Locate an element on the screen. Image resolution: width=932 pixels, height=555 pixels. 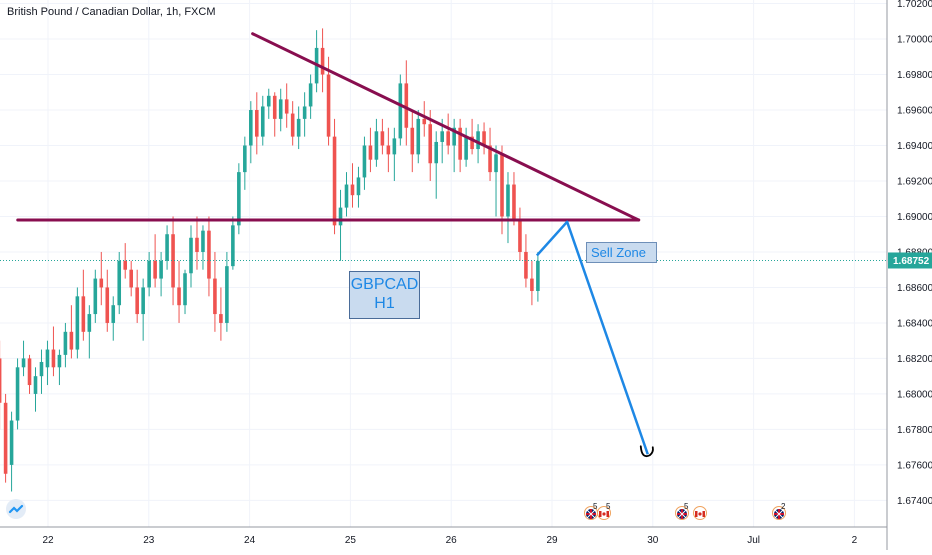
symbol-note: GBPCAD H1 is located at coordinates (384, 295).